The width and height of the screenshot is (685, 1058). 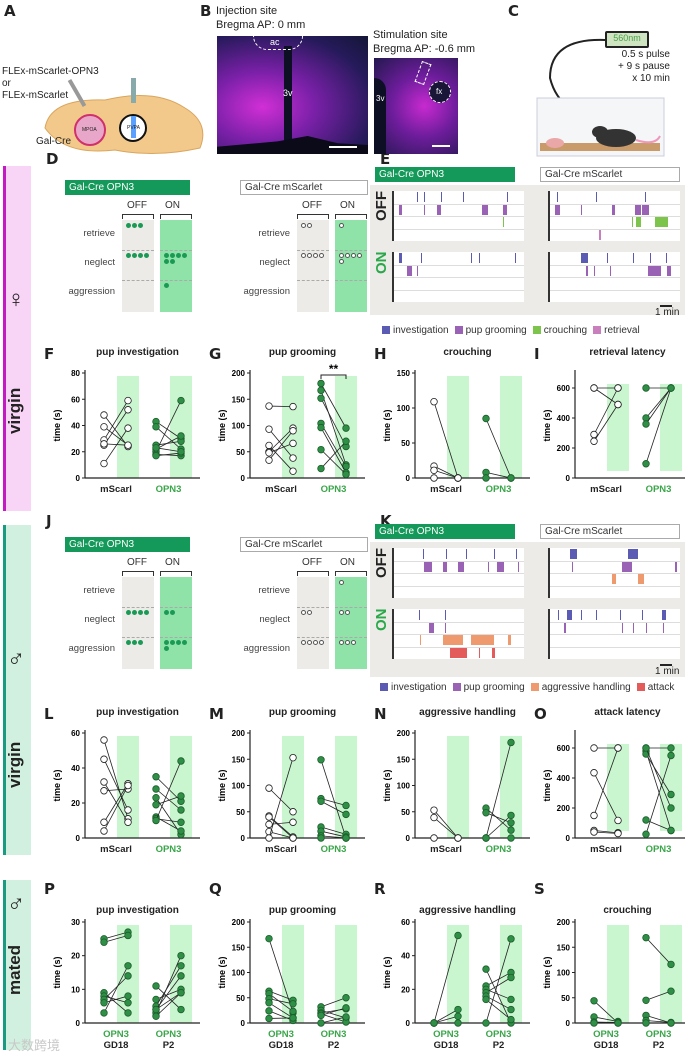 I want to click on mpoa-label: MPOA, so click(x=89, y=130).